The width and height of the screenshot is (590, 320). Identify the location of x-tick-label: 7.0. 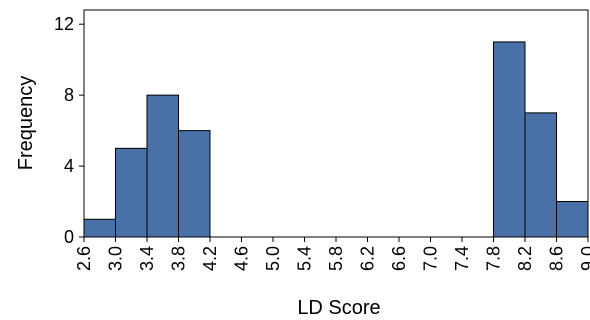
(431, 258).